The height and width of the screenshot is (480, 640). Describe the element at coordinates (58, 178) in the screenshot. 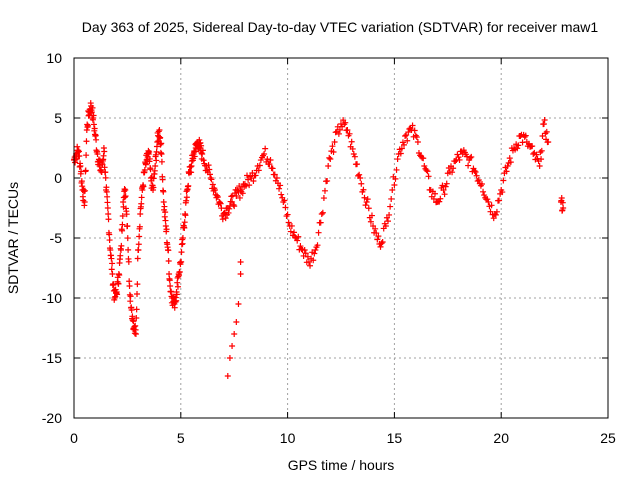

I see `y-tick-label: 0` at that location.